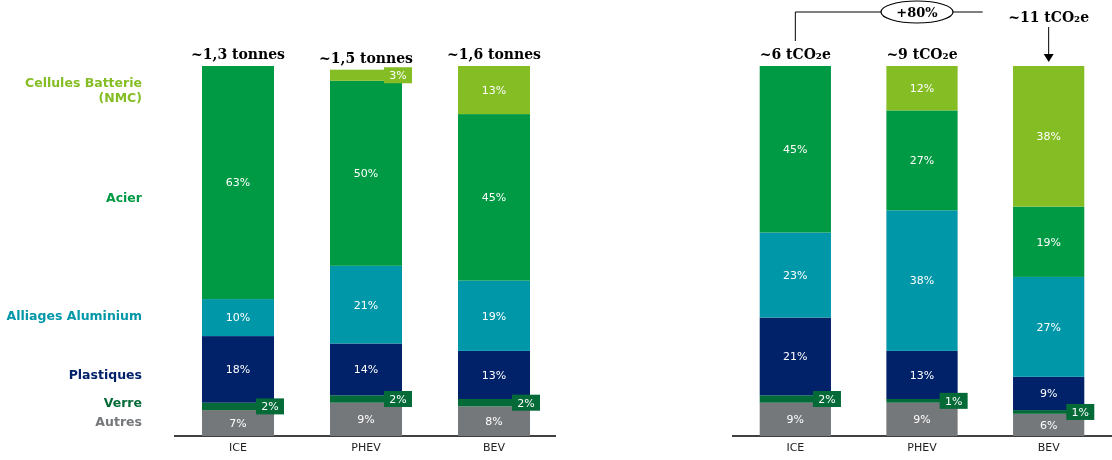 The height and width of the screenshot is (460, 1112). What do you see at coordinates (1048, 425) in the screenshot?
I see `data-label: 6%` at bounding box center [1048, 425].